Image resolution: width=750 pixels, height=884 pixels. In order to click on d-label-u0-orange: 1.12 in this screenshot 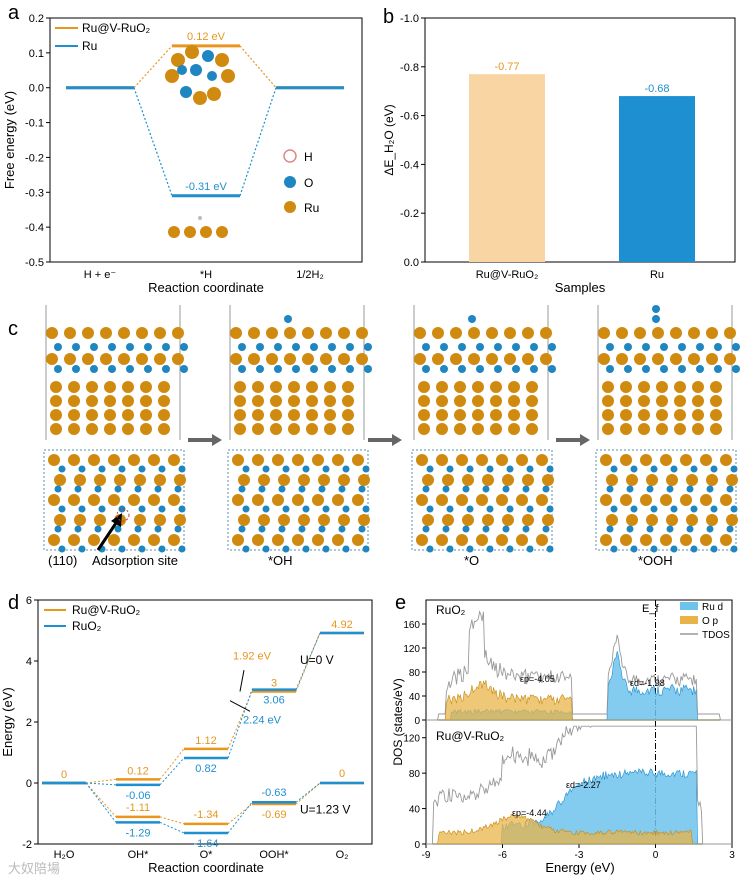, I will do `click(205, 741)`.